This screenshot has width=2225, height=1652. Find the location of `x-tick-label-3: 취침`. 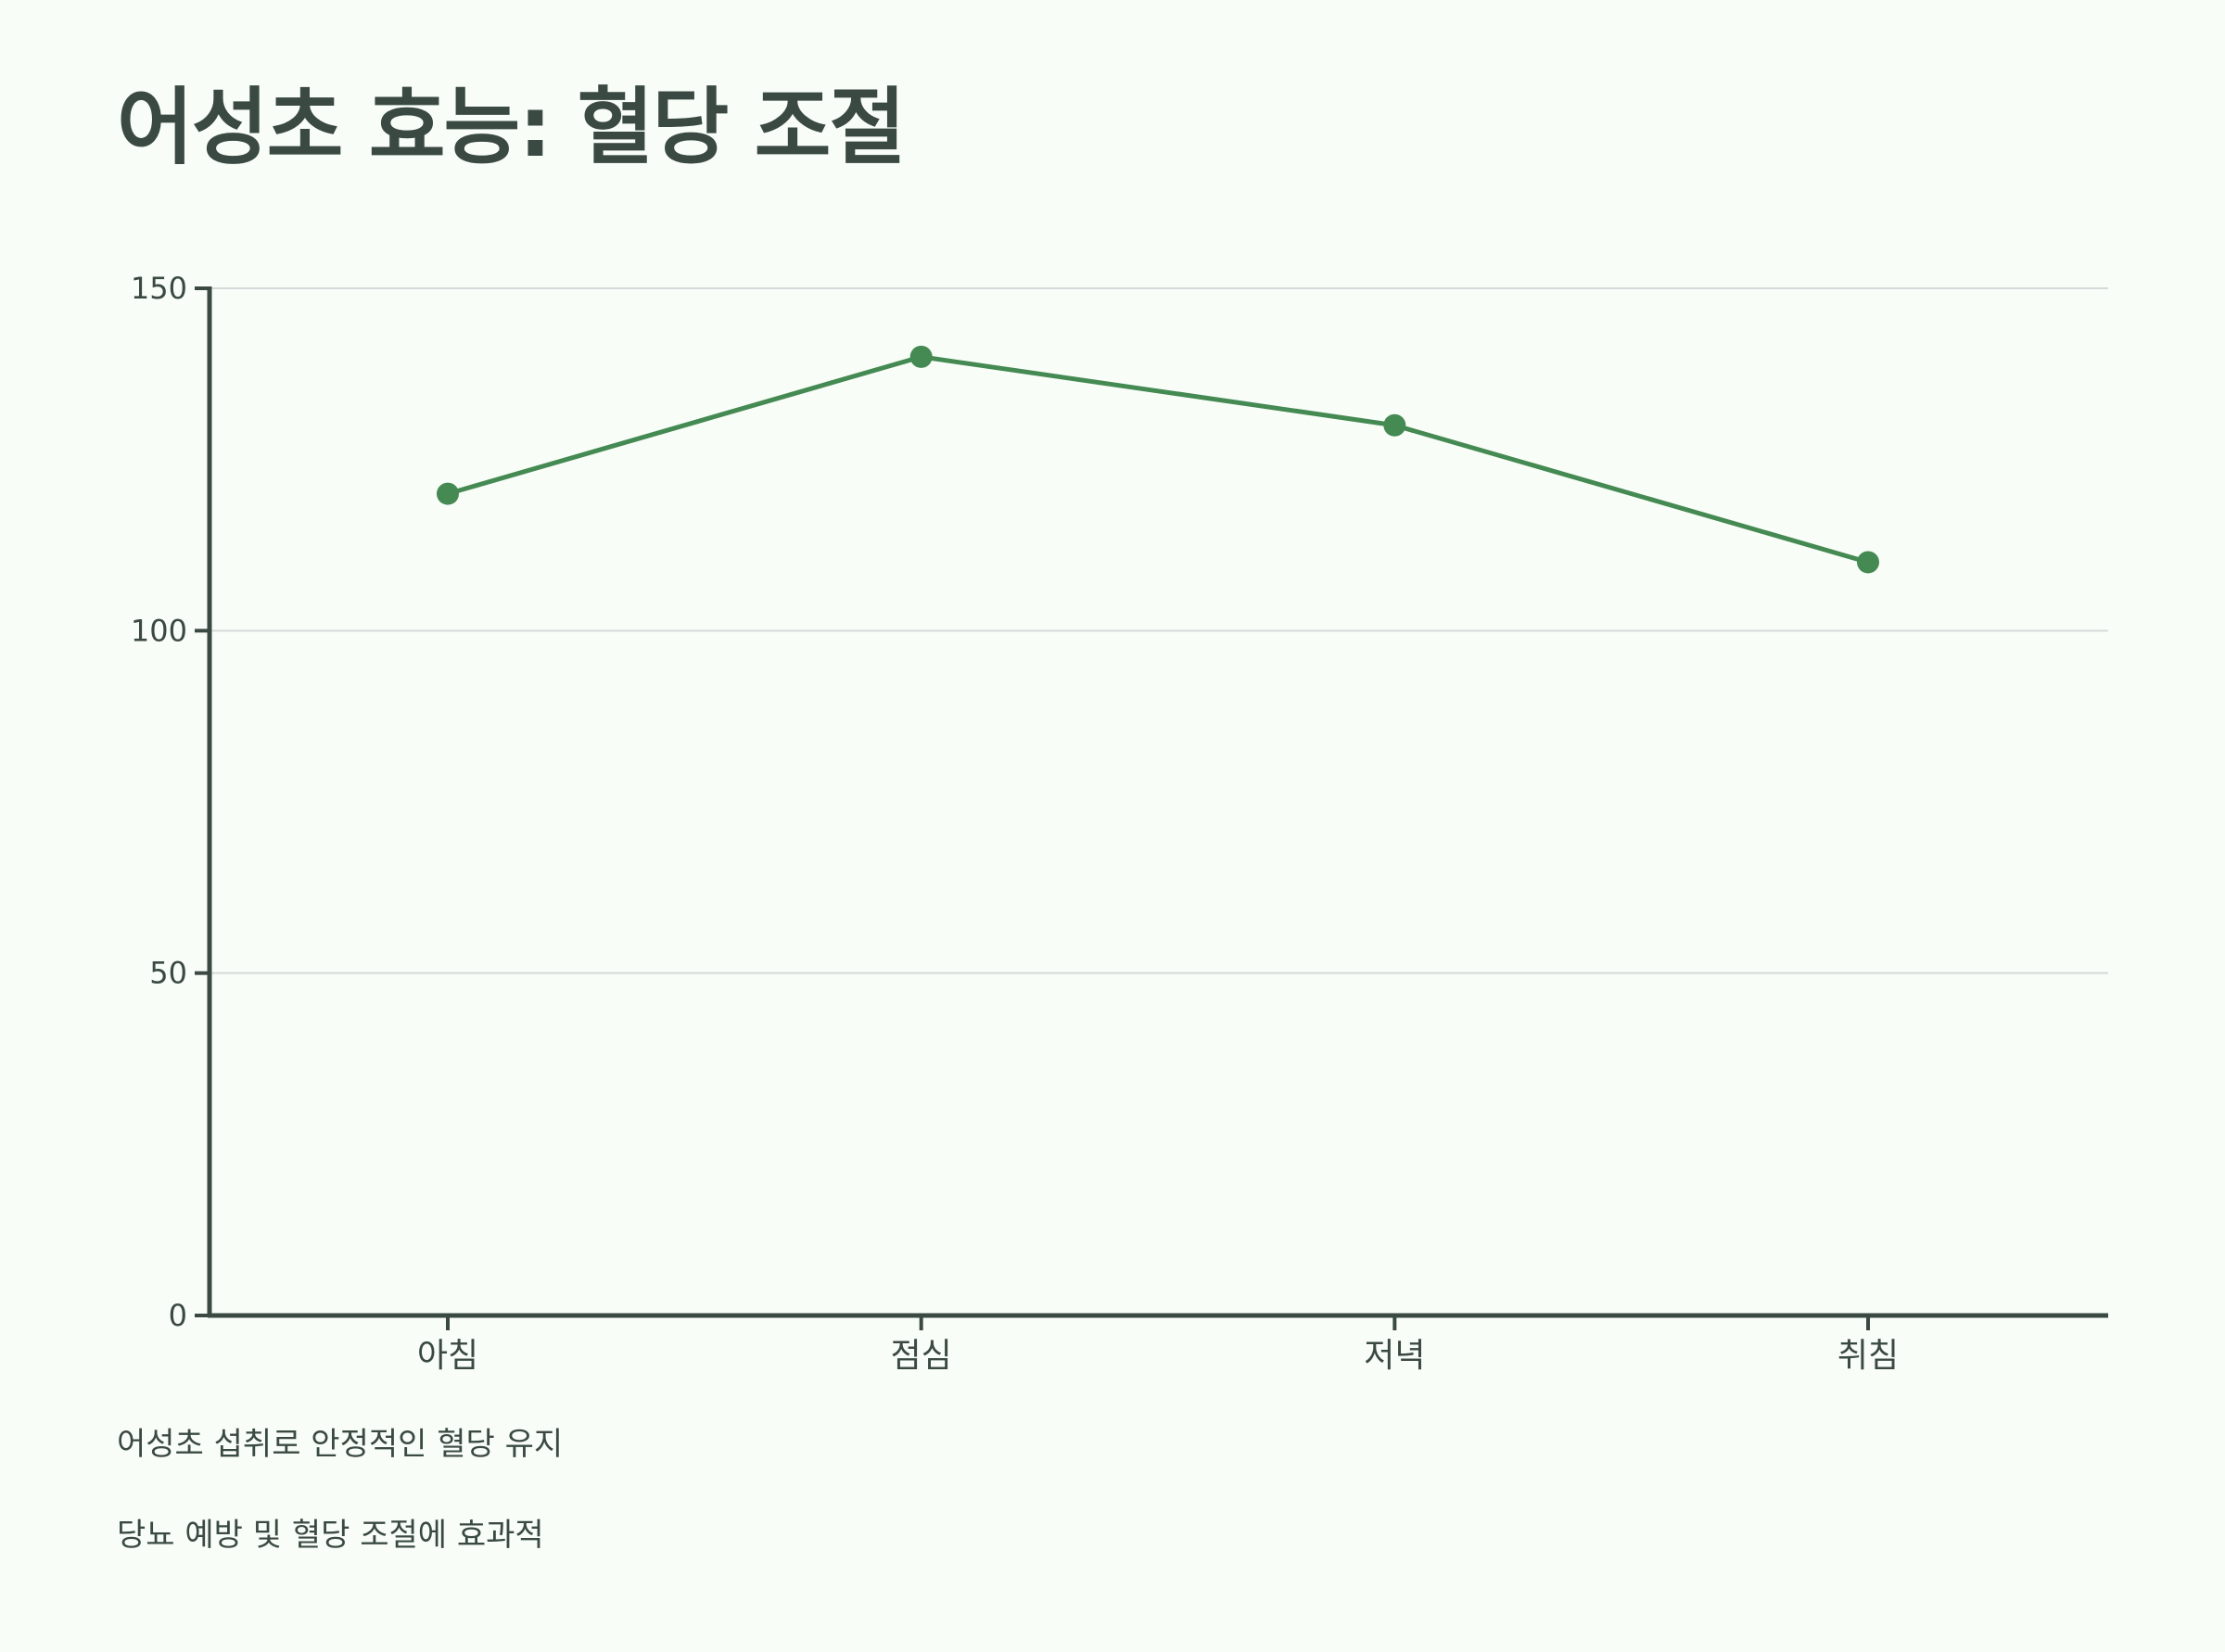

x-tick-label-3: 취침 is located at coordinates (1868, 1356).